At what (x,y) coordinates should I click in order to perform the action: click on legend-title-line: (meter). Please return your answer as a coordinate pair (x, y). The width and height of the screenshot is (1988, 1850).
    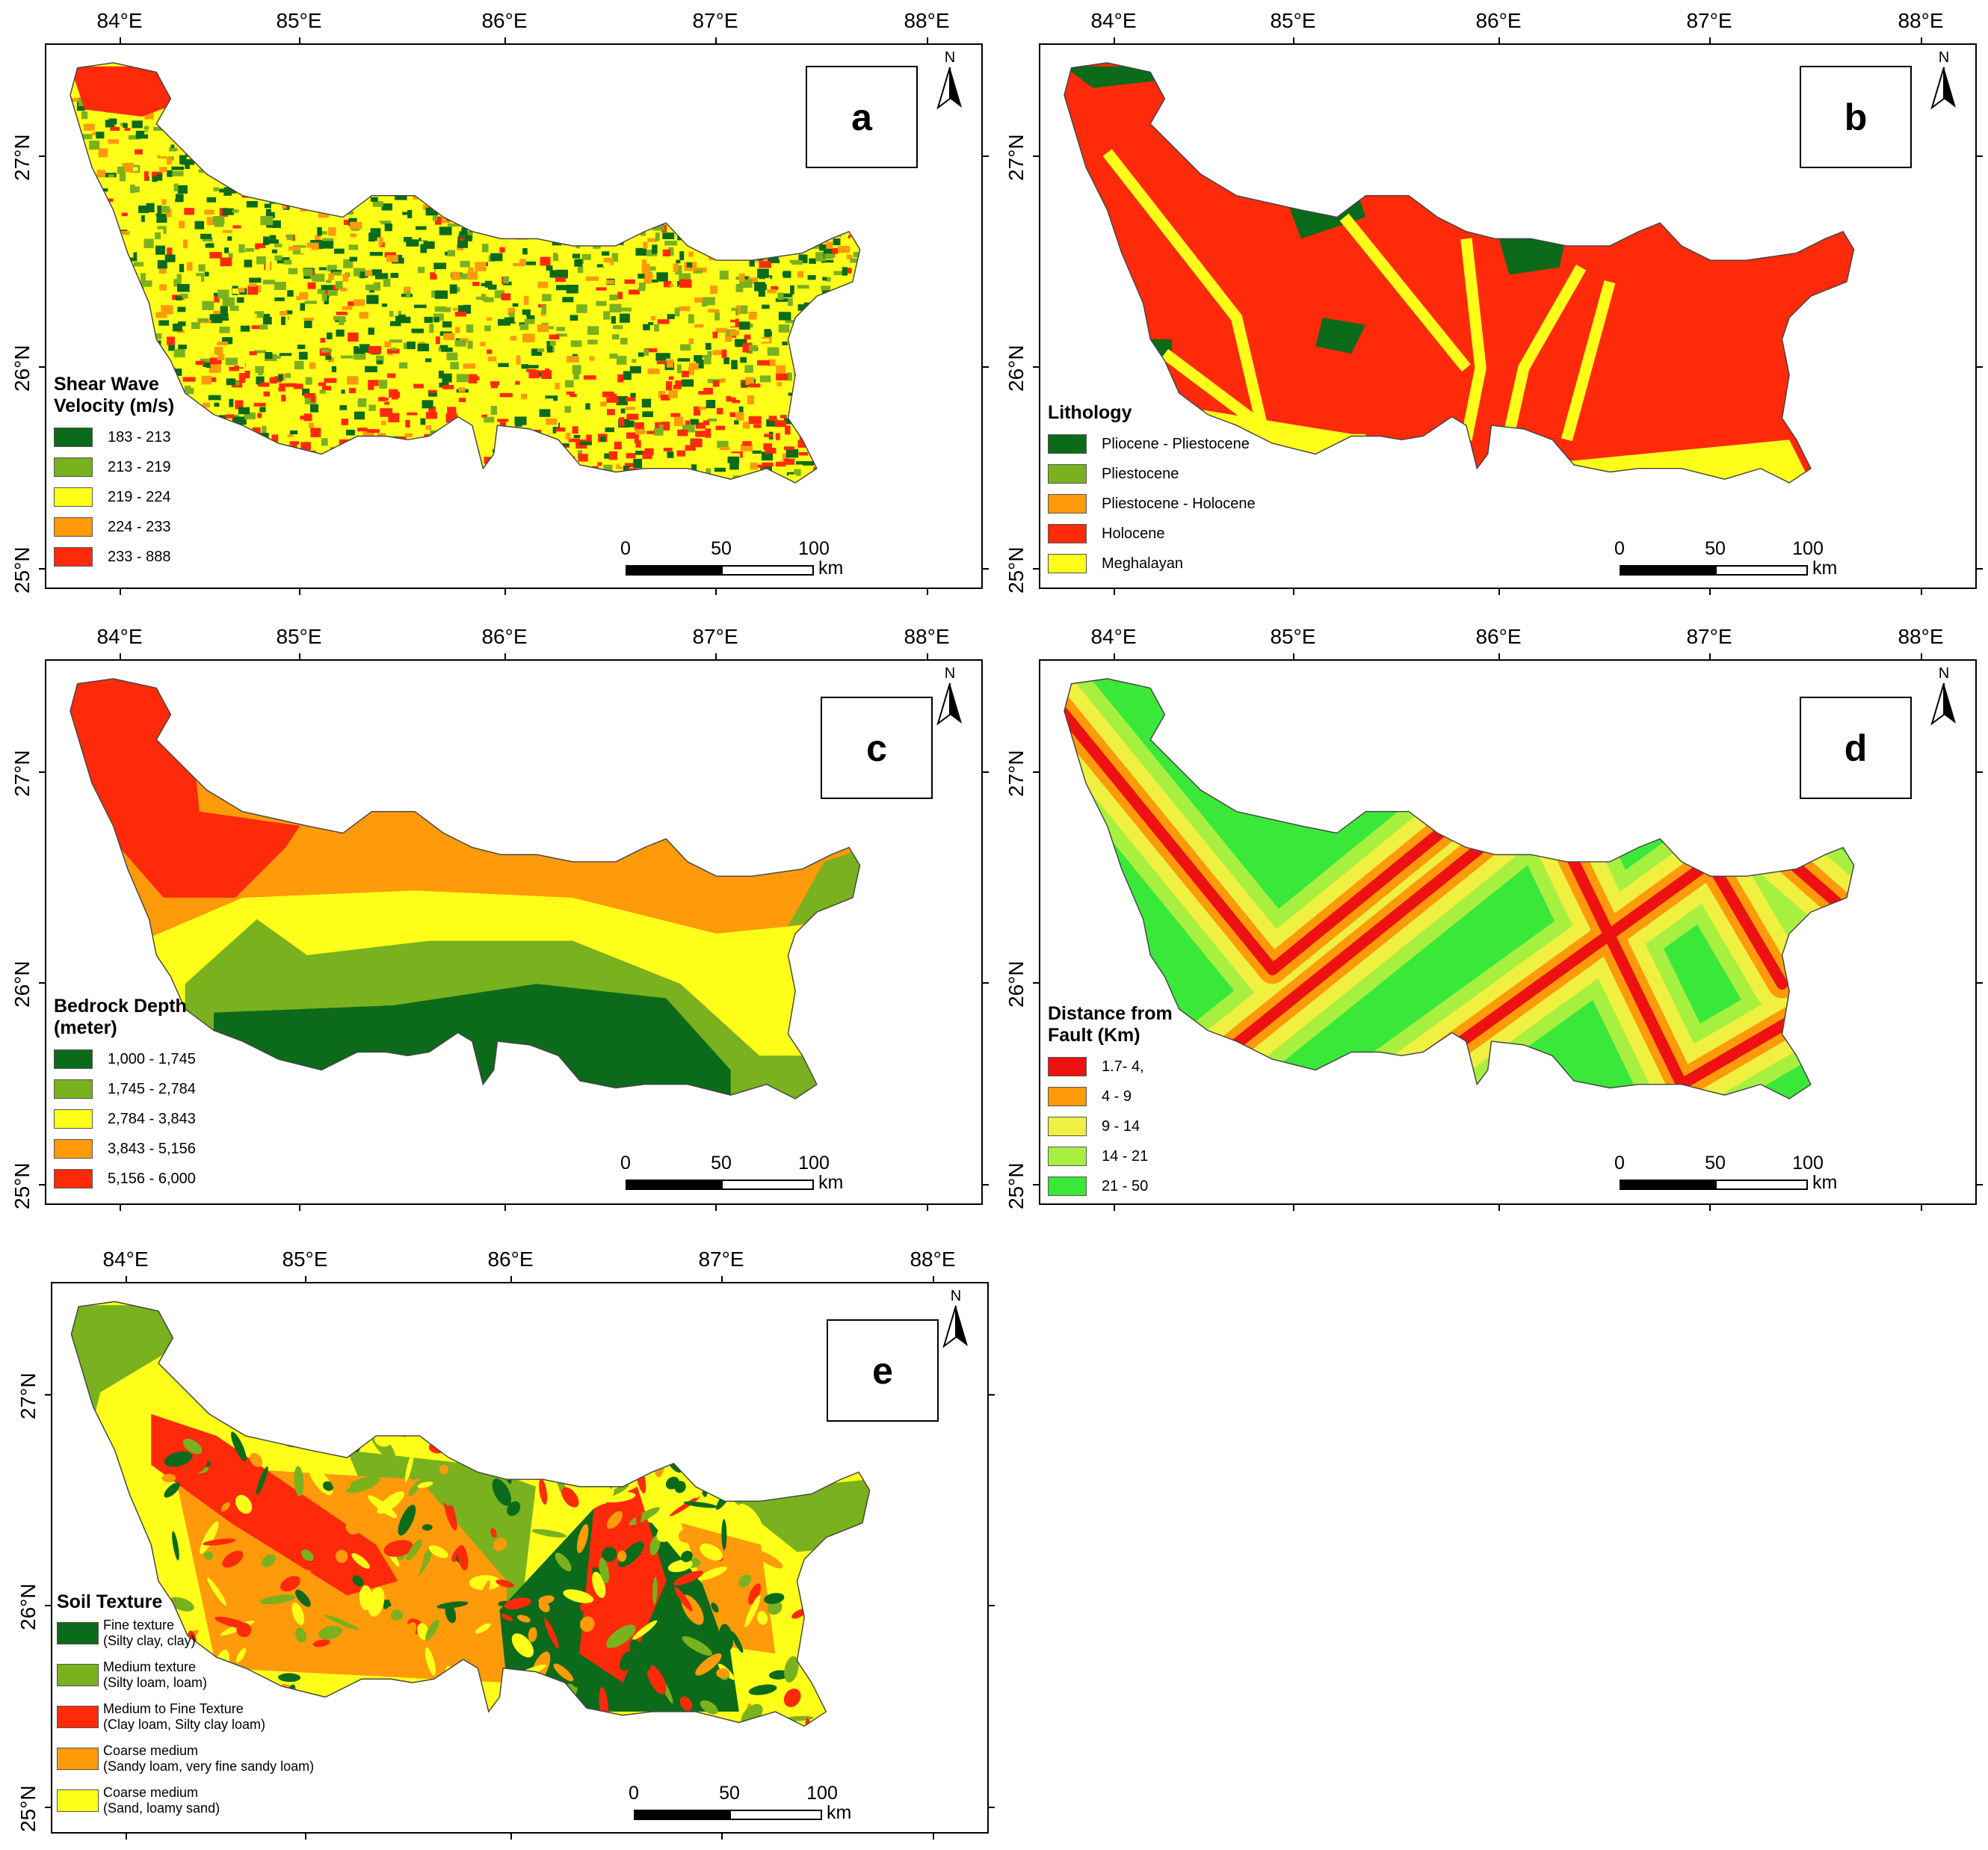
    Looking at the image, I should click on (85, 1028).